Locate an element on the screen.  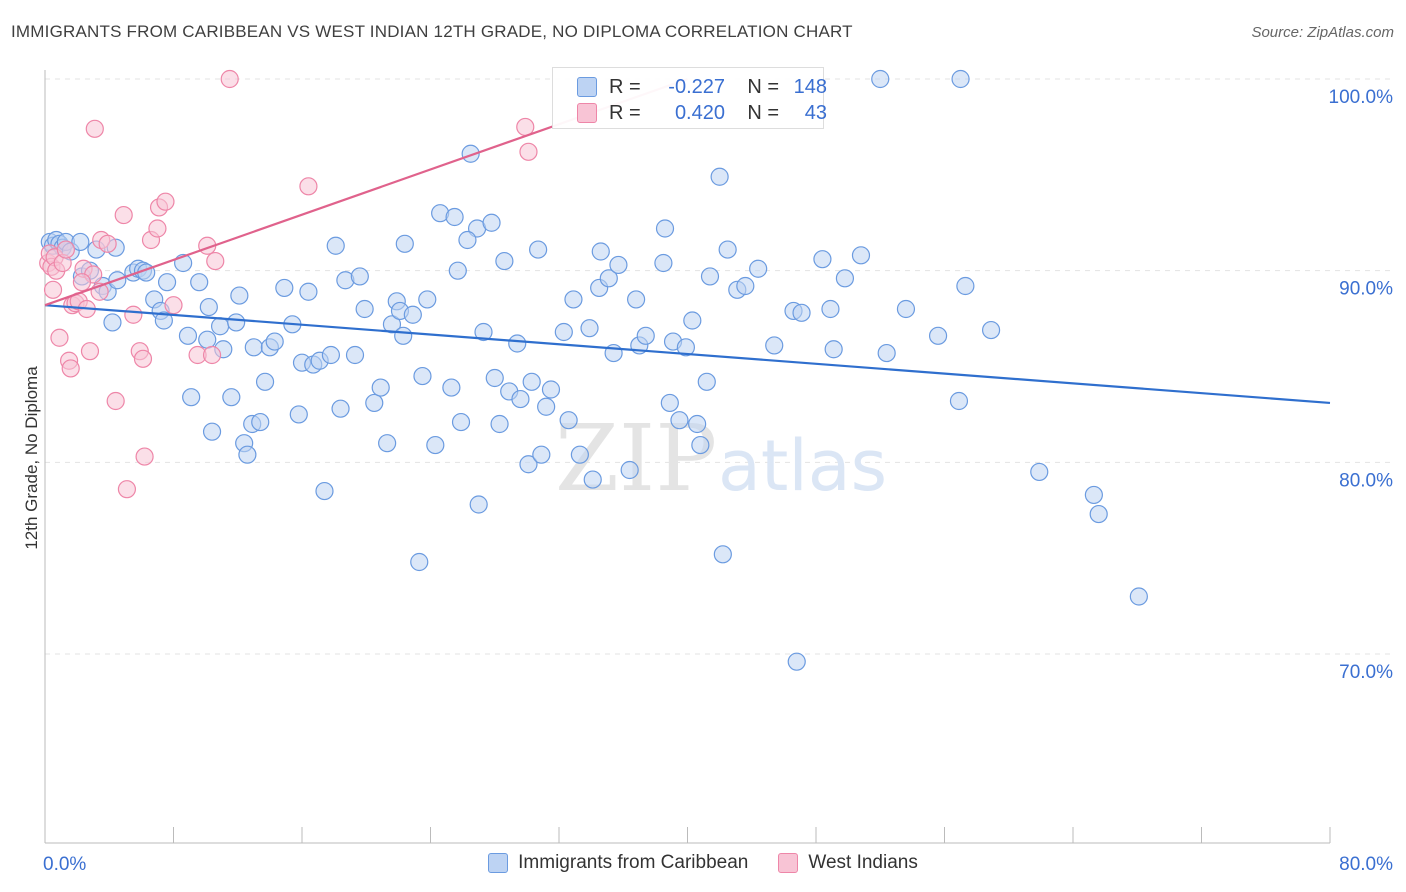
x-tick-label: 80.0% is located at coordinates (1366, 864).